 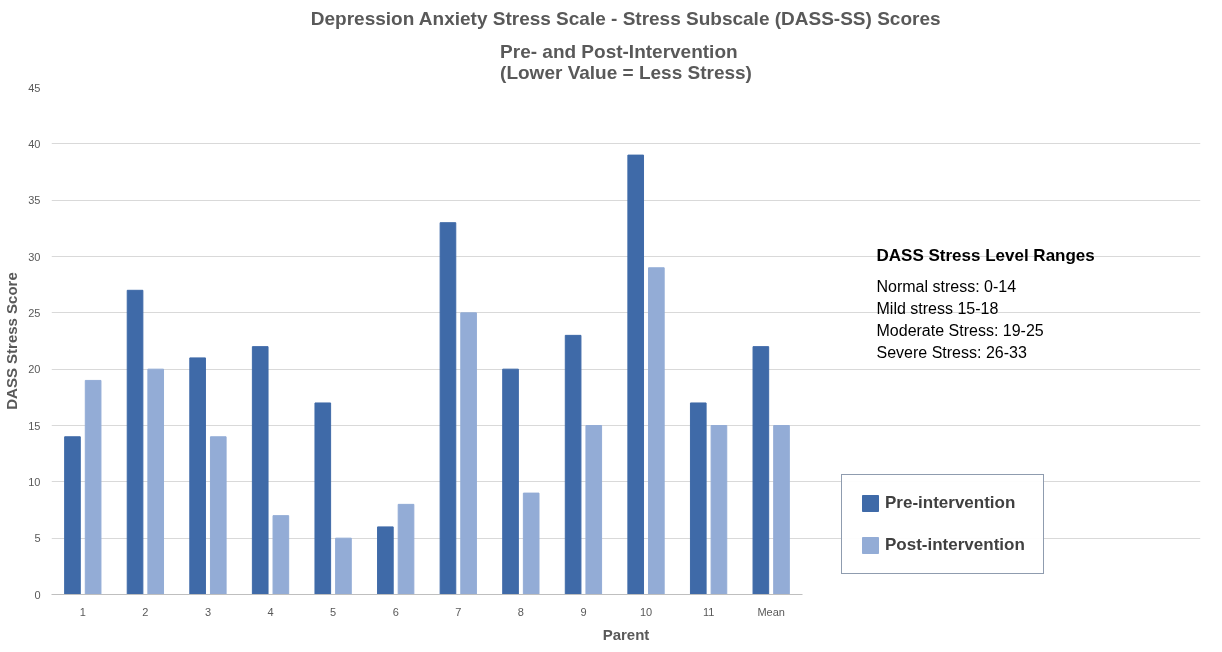 I want to click on chart-subtitle: Pre- and Post-Intervention (Lower Value = Less Stress), so click(x=626, y=61).